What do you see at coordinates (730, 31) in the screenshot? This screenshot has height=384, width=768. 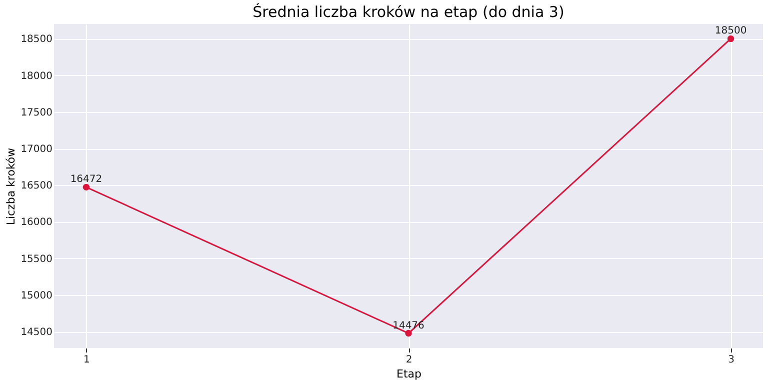 I see `data-label: 18500` at bounding box center [730, 31].